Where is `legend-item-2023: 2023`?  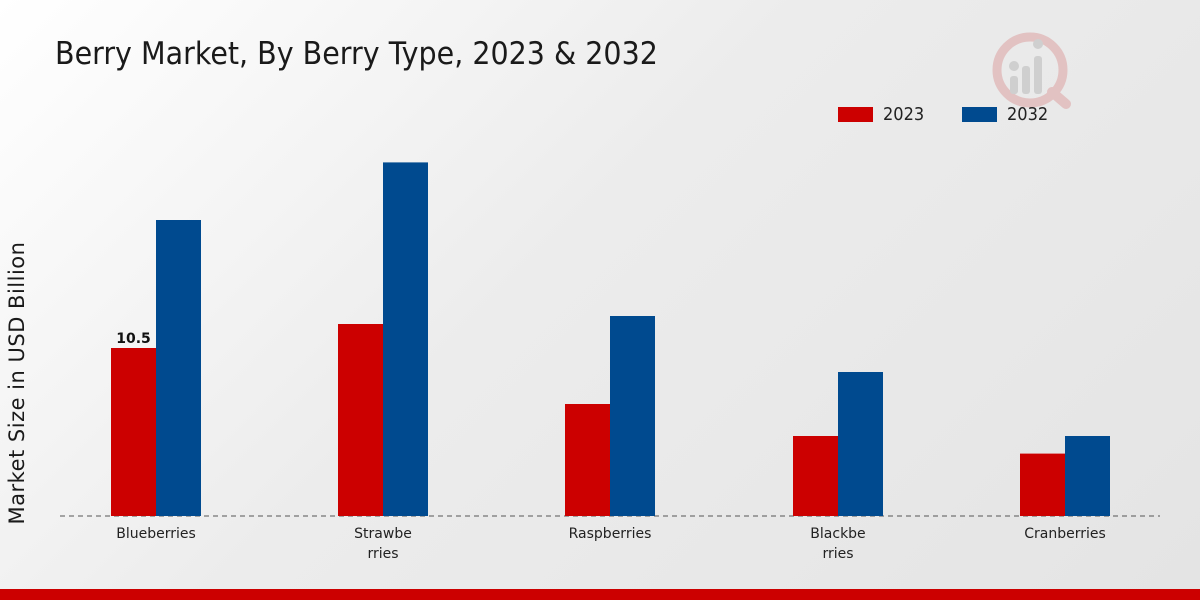
legend-item-2023: 2023 is located at coordinates (883, 114).